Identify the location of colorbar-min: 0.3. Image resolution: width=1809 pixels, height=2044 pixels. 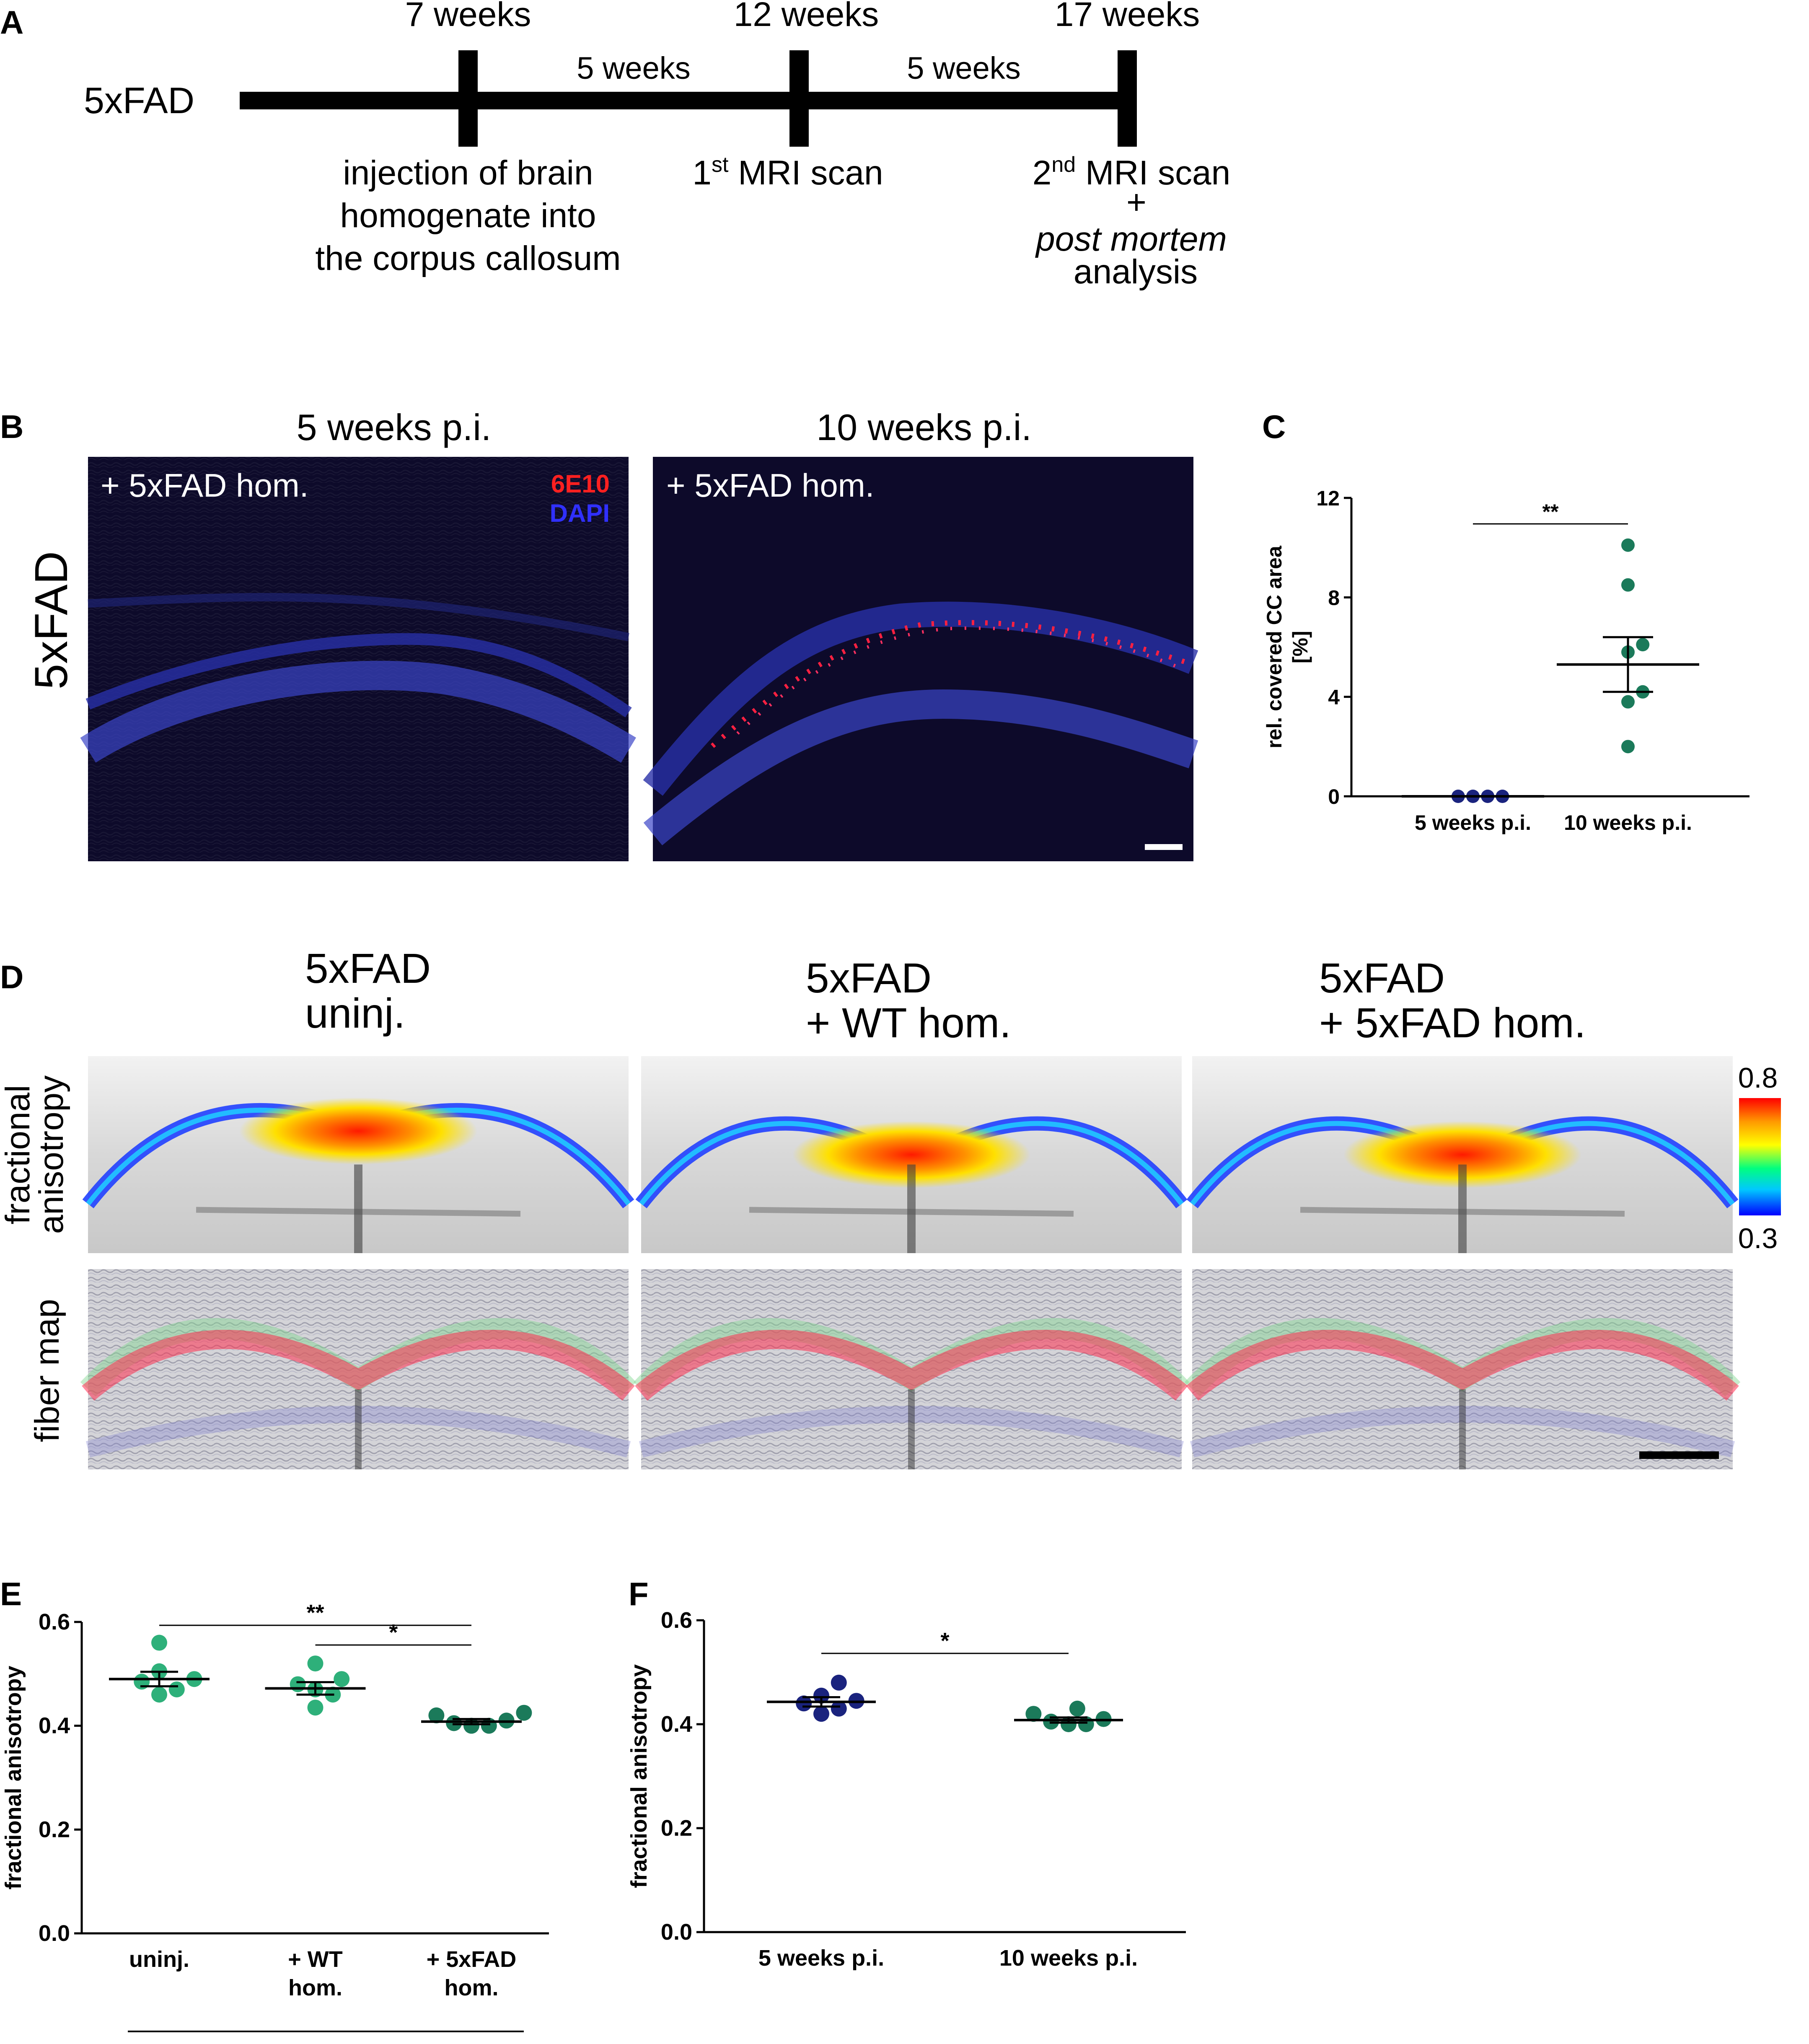
(1758, 1239).